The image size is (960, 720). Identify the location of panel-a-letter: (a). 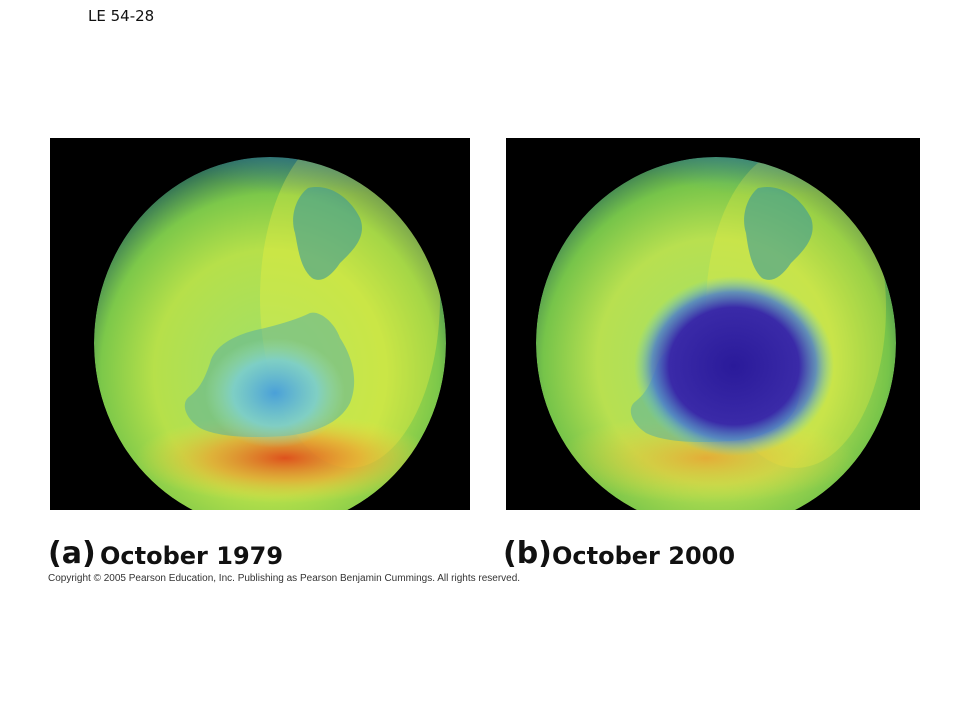
(72, 553).